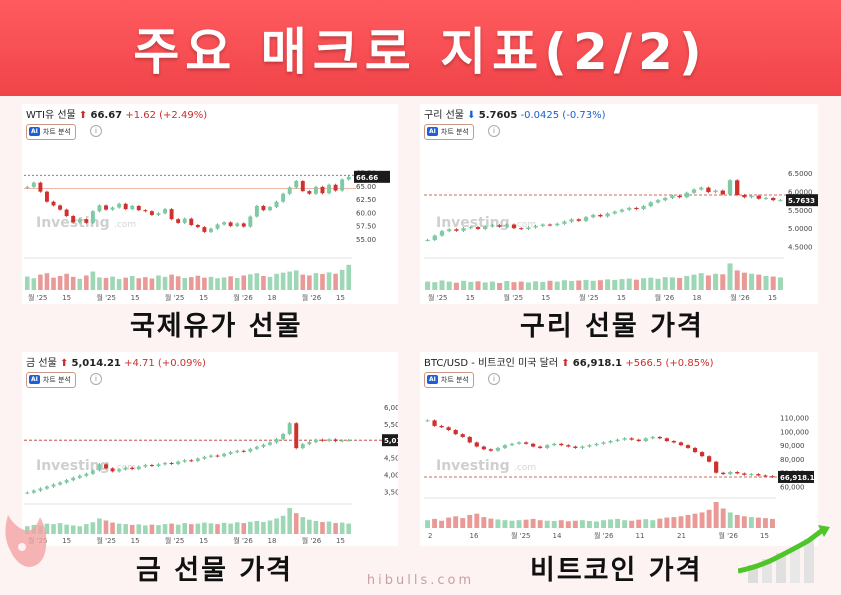 The width and height of the screenshot is (841, 595). I want to click on y-tick-label: 65.00, so click(366, 187).